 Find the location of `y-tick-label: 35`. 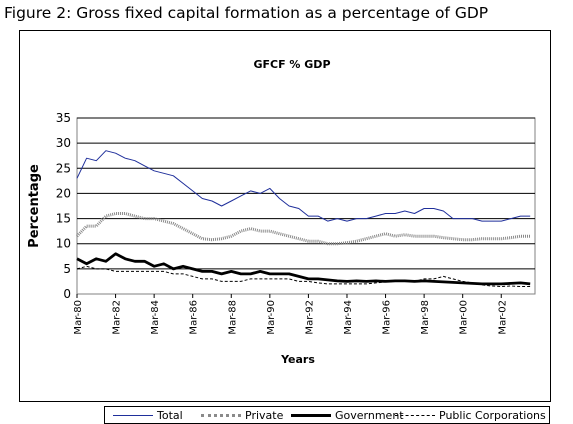

y-tick-label: 35 is located at coordinates (63, 118).